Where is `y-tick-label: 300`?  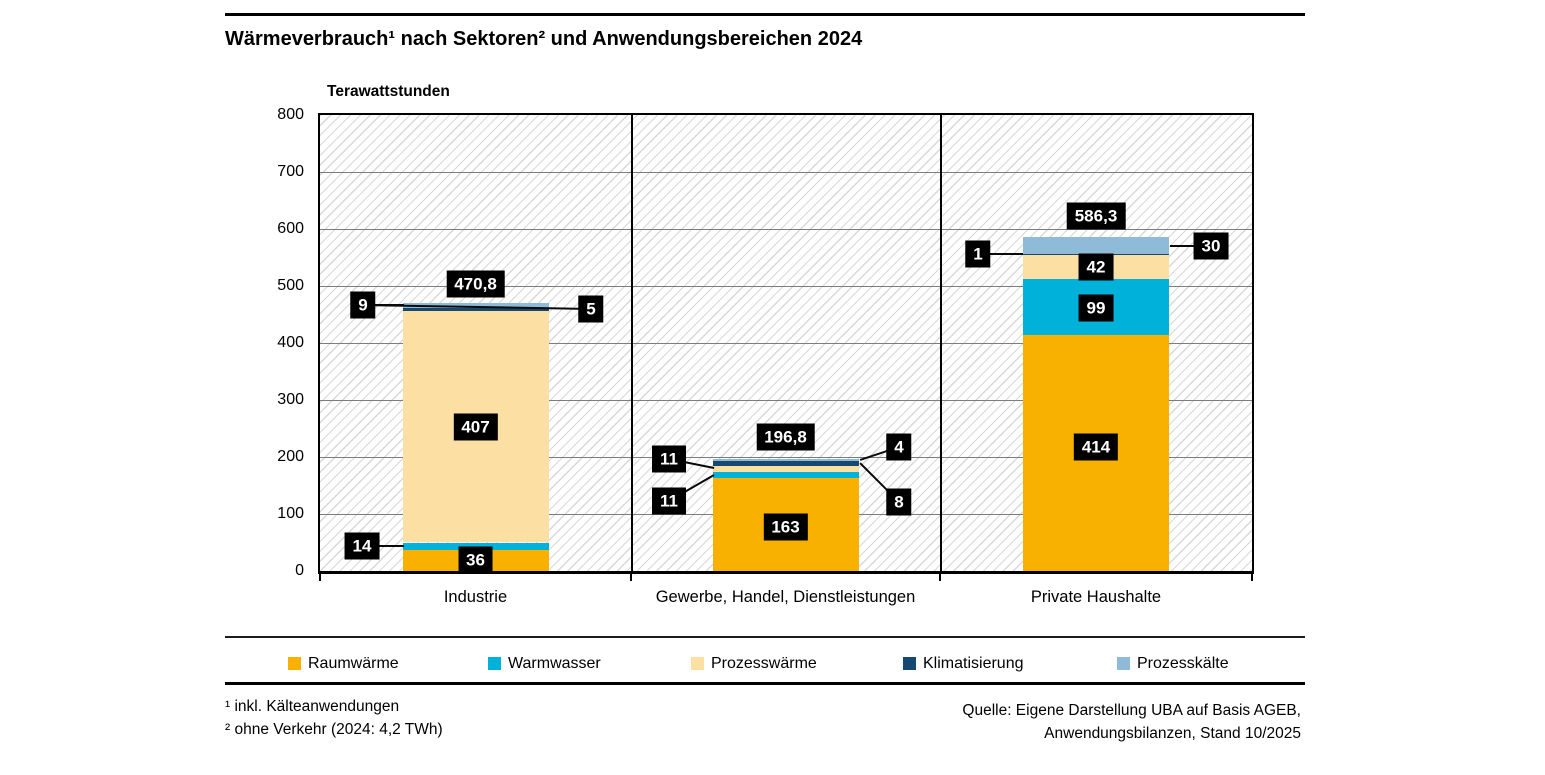 y-tick-label: 300 is located at coordinates (290, 399).